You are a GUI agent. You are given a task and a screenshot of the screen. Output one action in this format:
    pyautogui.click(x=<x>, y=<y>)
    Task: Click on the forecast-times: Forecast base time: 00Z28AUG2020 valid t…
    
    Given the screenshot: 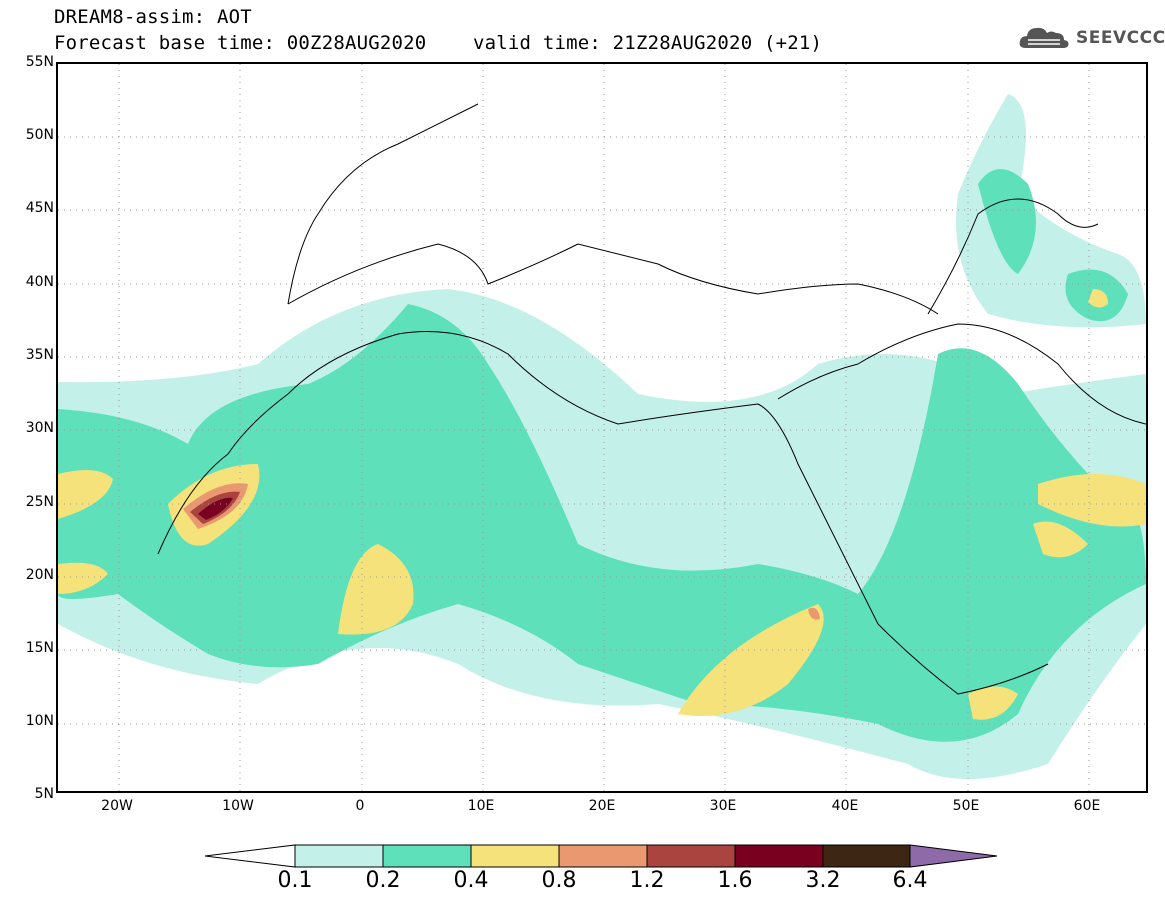 What is the action you would take?
    pyautogui.click(x=438, y=43)
    